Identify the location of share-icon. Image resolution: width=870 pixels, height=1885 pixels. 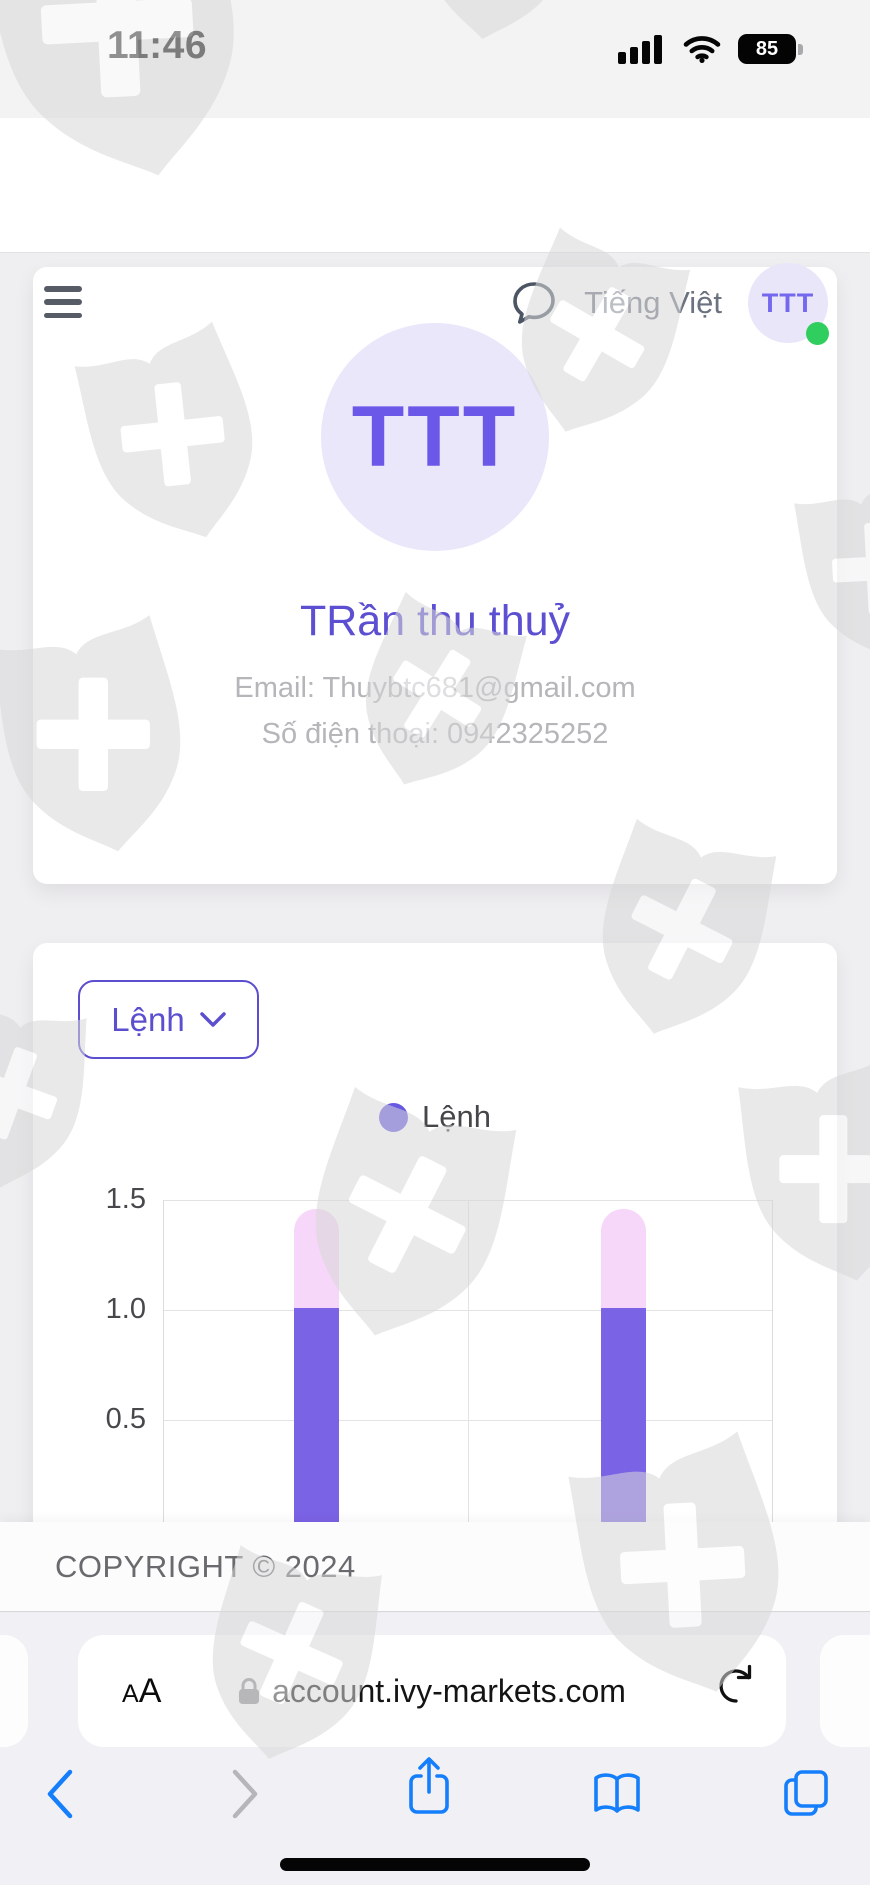
(429, 1787).